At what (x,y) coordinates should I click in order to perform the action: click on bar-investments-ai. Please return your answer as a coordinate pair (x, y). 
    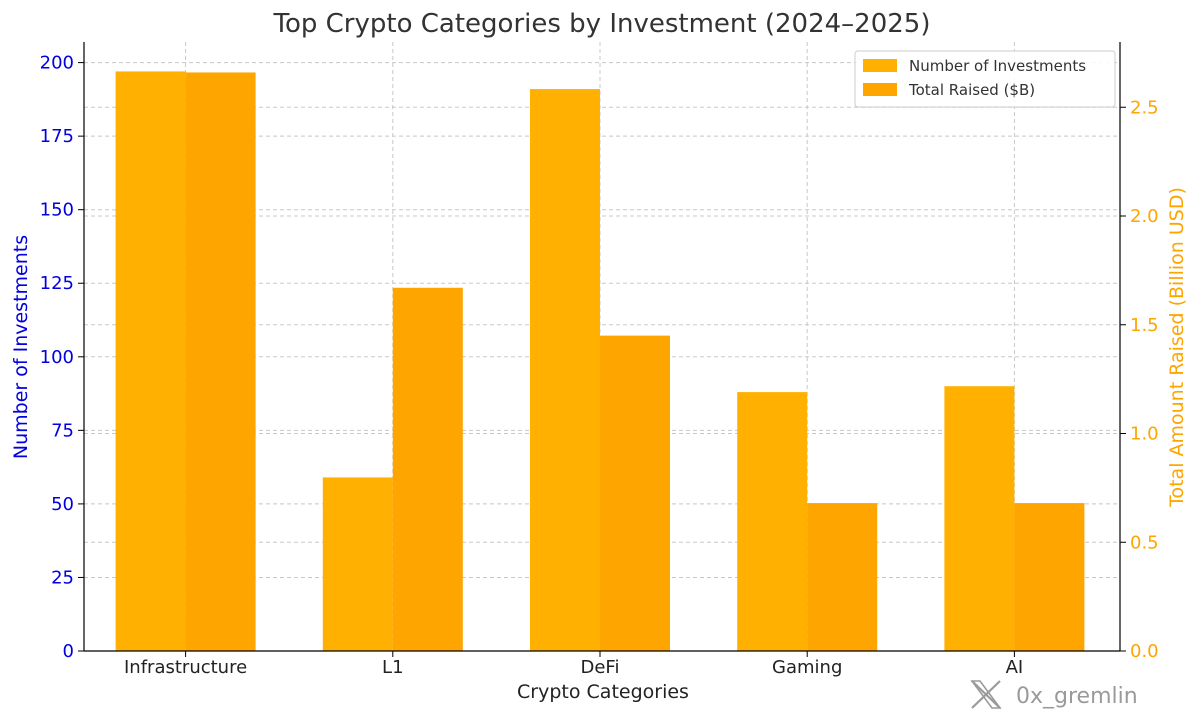
    Looking at the image, I should click on (979, 518).